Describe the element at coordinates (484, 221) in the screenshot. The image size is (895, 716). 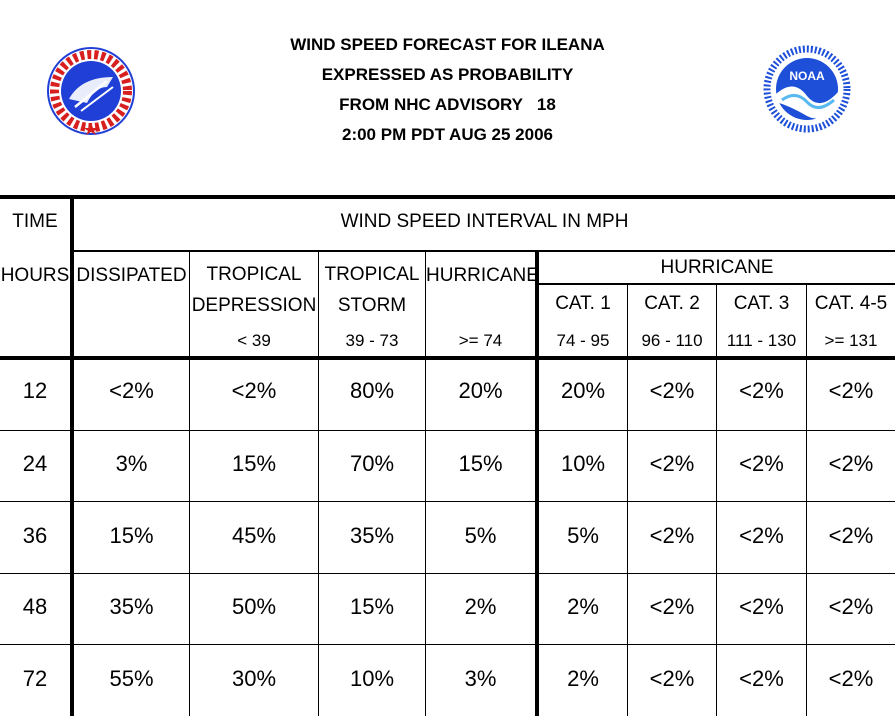
I see `interval-header: WIND SPEED INTERVAL IN MPH` at that location.